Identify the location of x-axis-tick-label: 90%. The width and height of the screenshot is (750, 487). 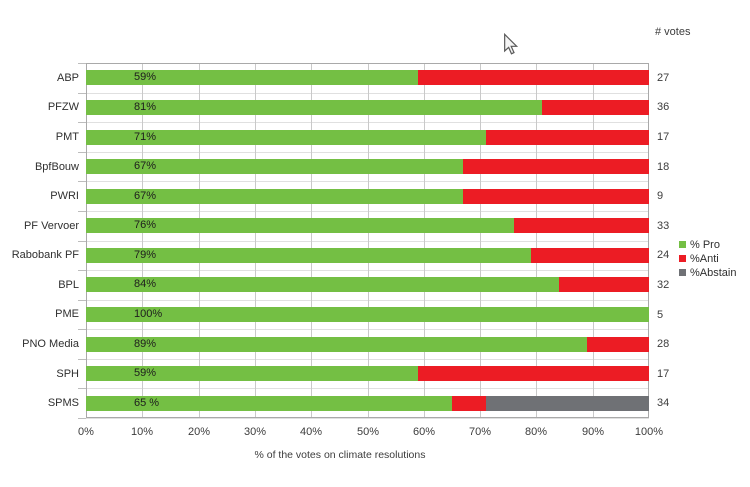
(593, 432).